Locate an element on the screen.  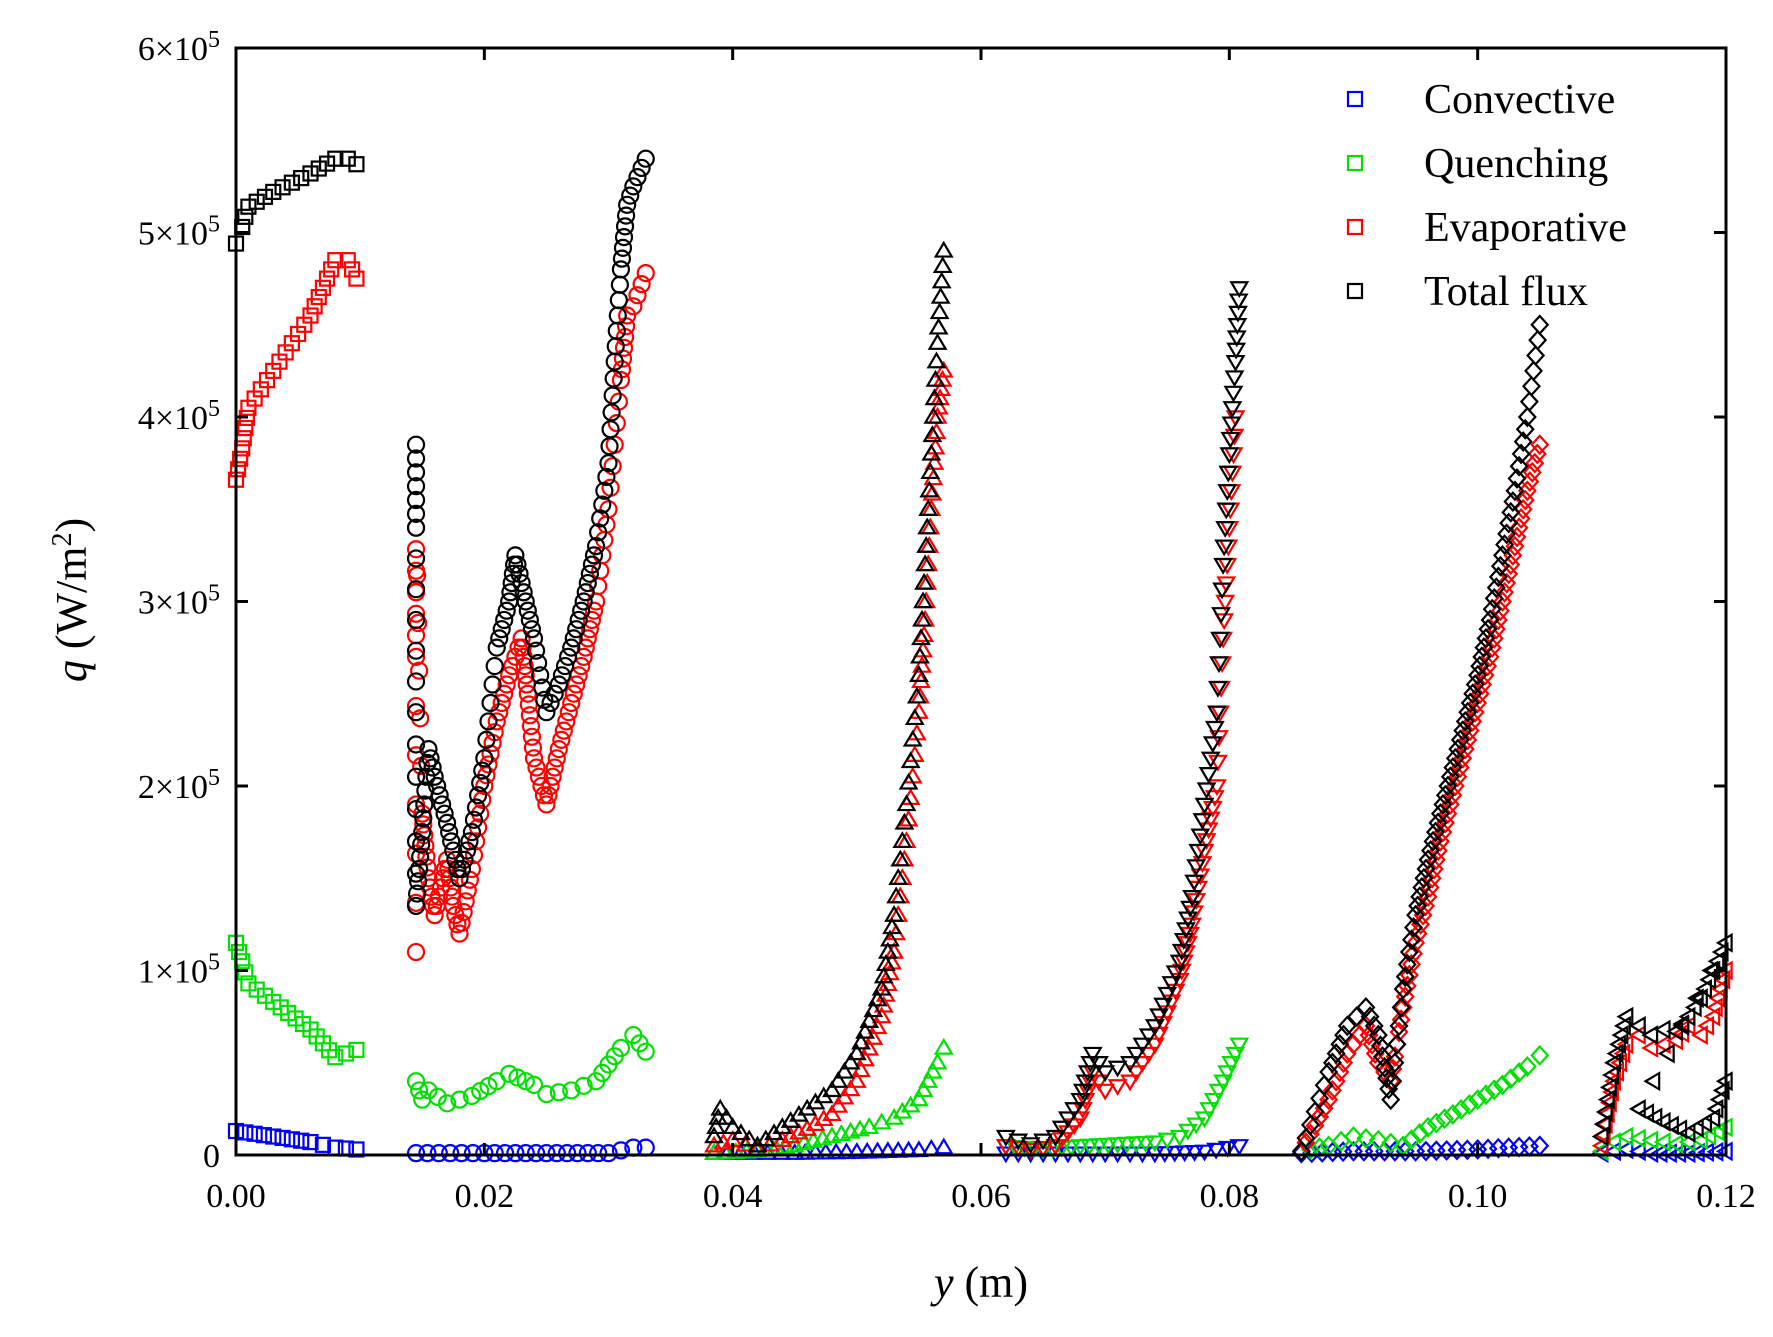
legend: Convective Quenching Evaporative Total flux is located at coordinates (1486, 196).